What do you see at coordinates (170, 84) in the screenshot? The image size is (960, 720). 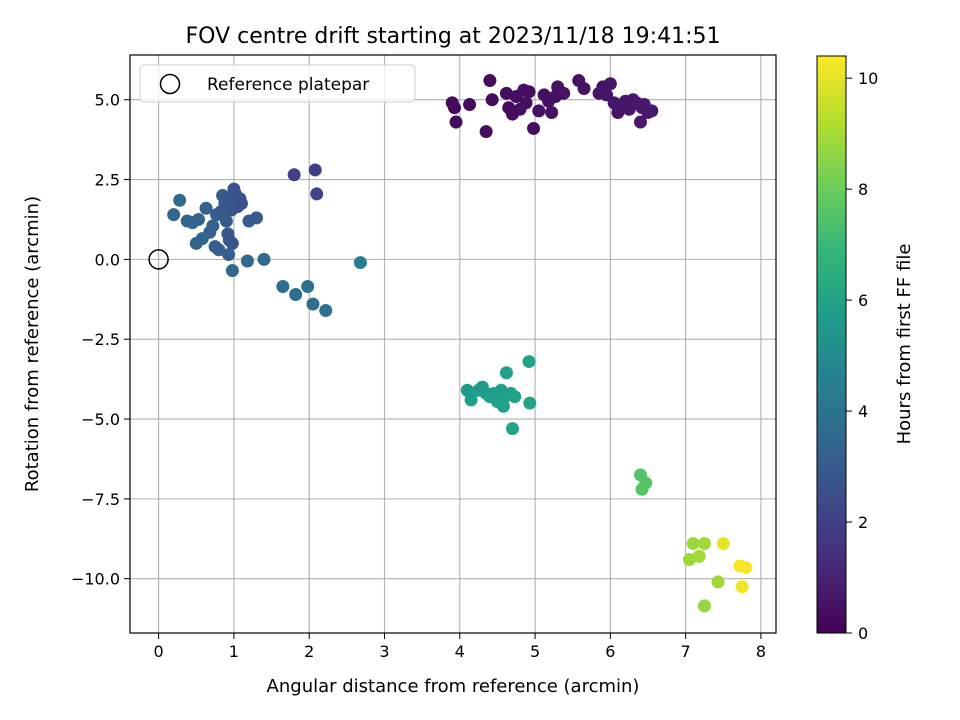 I see `legend-marker-icon` at bounding box center [170, 84].